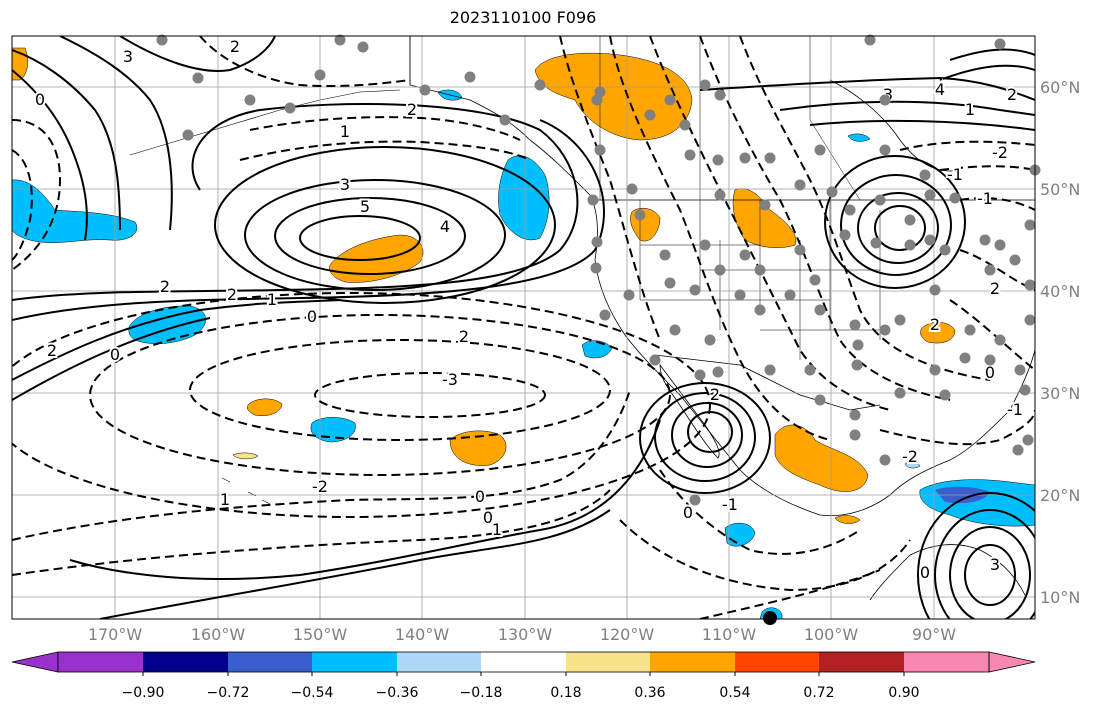  What do you see at coordinates (635, 118) in the screenshot?
I see `canada-provinces` at bounding box center [635, 118].